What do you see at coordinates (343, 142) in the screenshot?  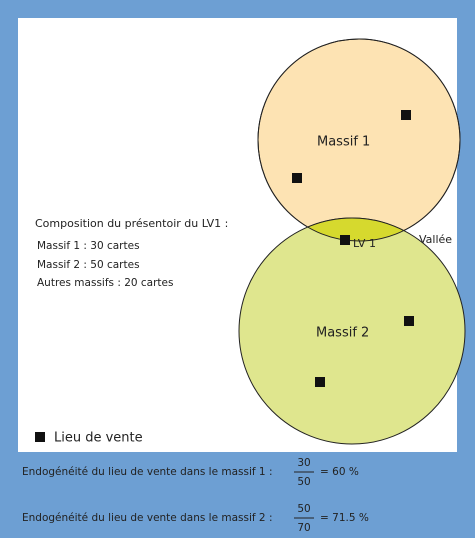 I see `zone-label: Massif 1` at bounding box center [343, 142].